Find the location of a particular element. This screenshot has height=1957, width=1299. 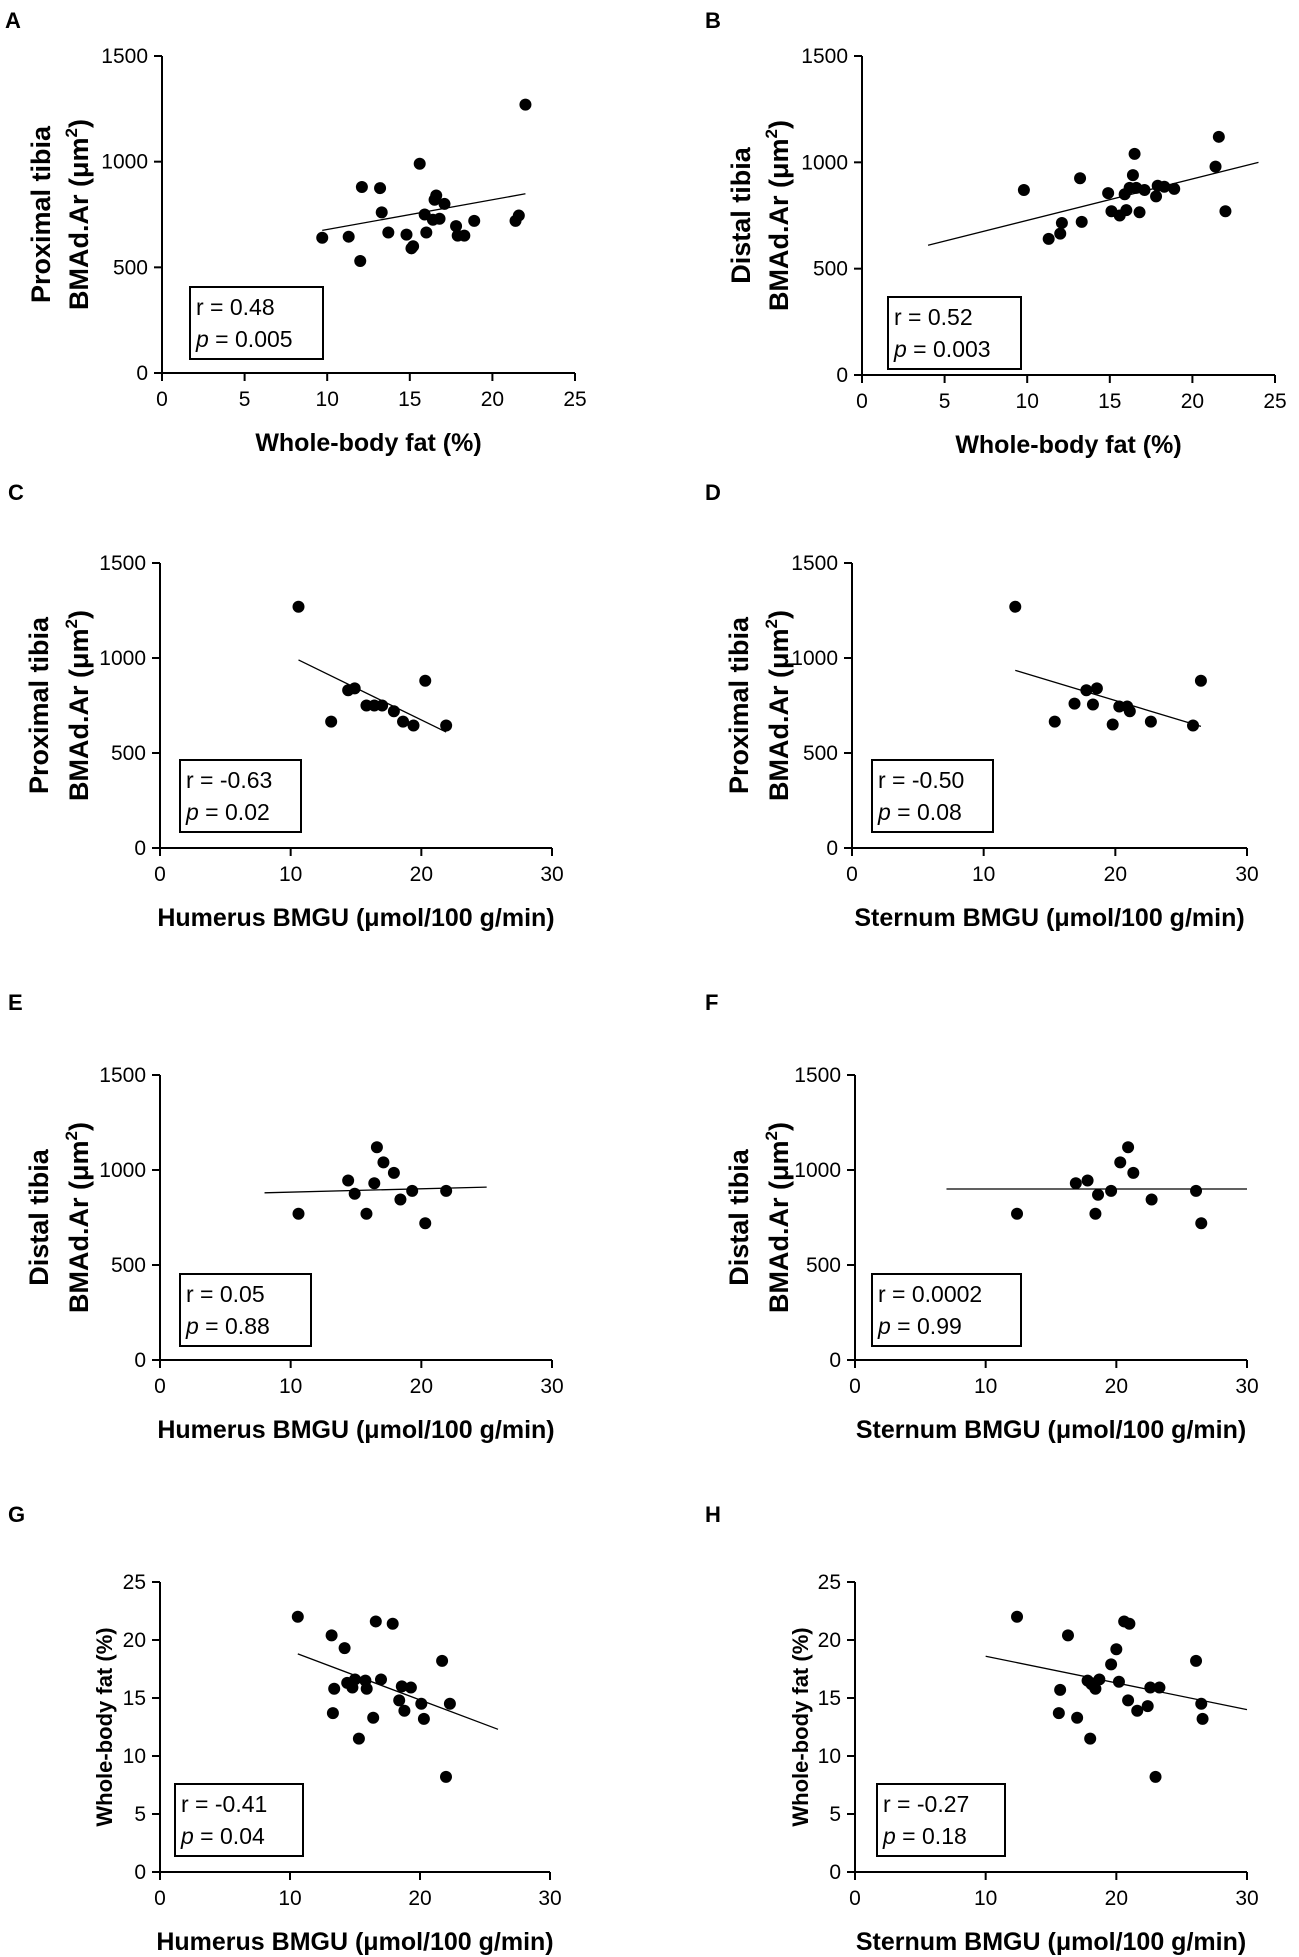

stat-p: p = 0.005 is located at coordinates (244, 339).